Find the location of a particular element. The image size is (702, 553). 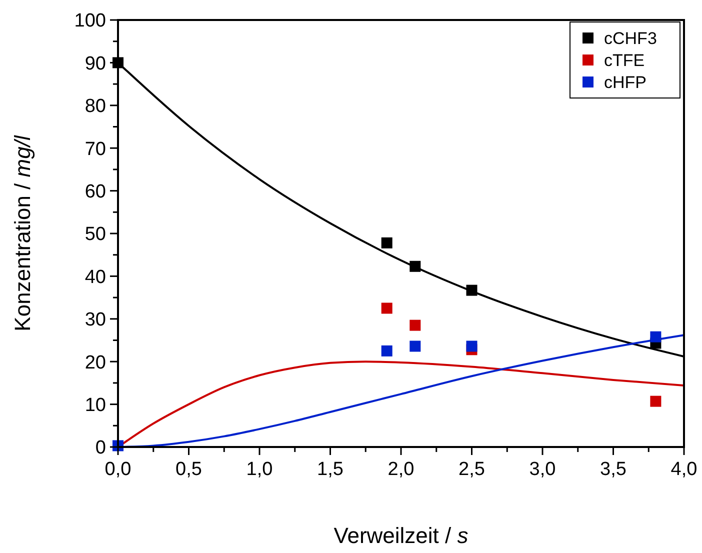

x-tick-label: 1,0 is located at coordinates (259, 469).